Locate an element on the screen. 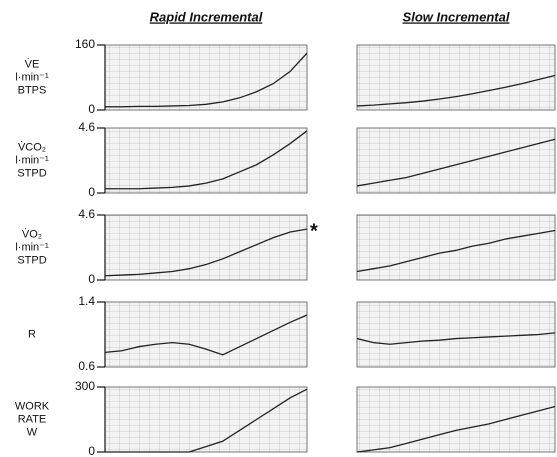  y-axis-label: V̇CO₂ is located at coordinates (32, 147).